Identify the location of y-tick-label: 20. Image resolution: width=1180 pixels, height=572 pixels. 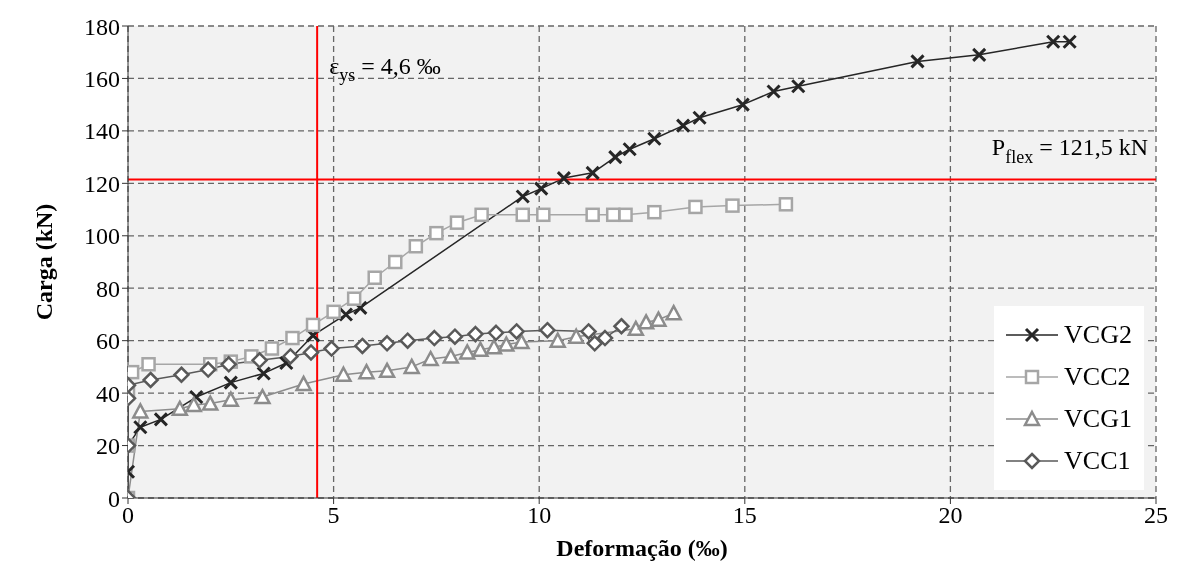
(108, 446).